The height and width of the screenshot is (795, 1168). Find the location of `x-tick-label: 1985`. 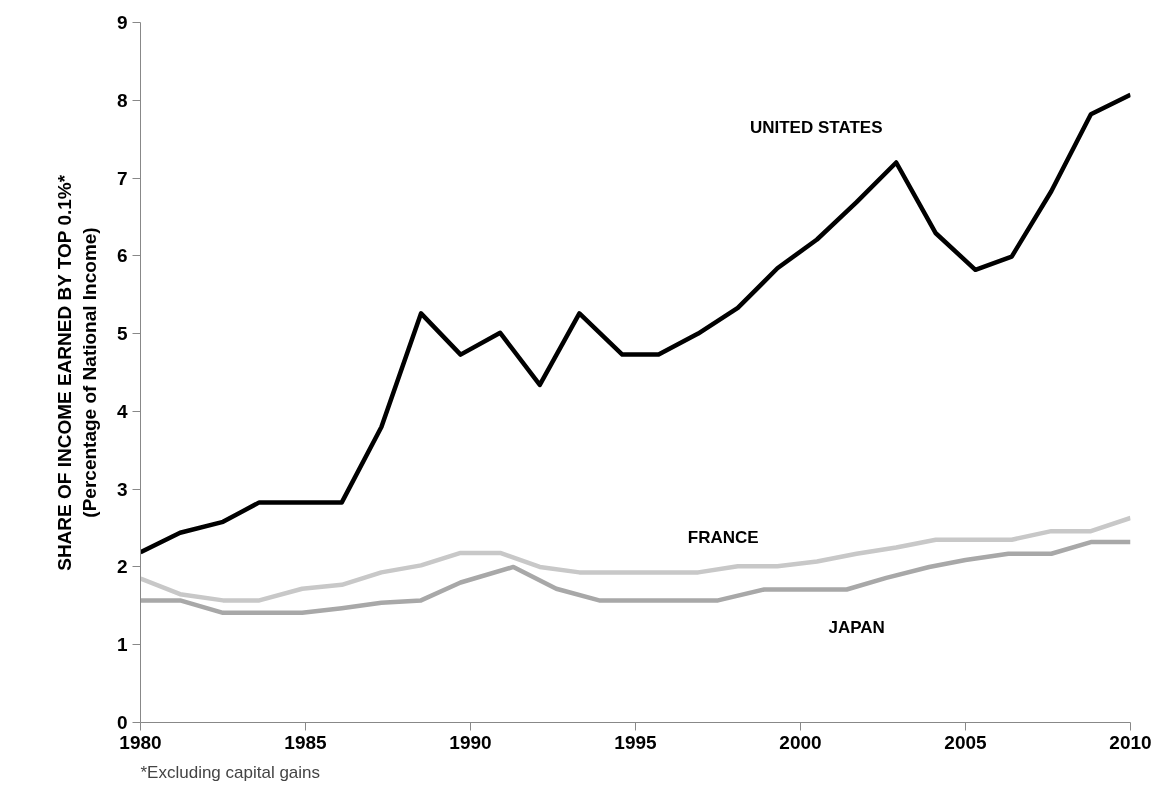

x-tick-label: 1985 is located at coordinates (306, 742).